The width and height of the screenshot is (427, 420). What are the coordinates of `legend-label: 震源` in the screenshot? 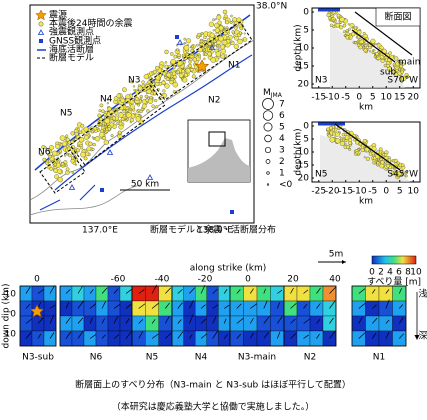 It's located at (58, 15).